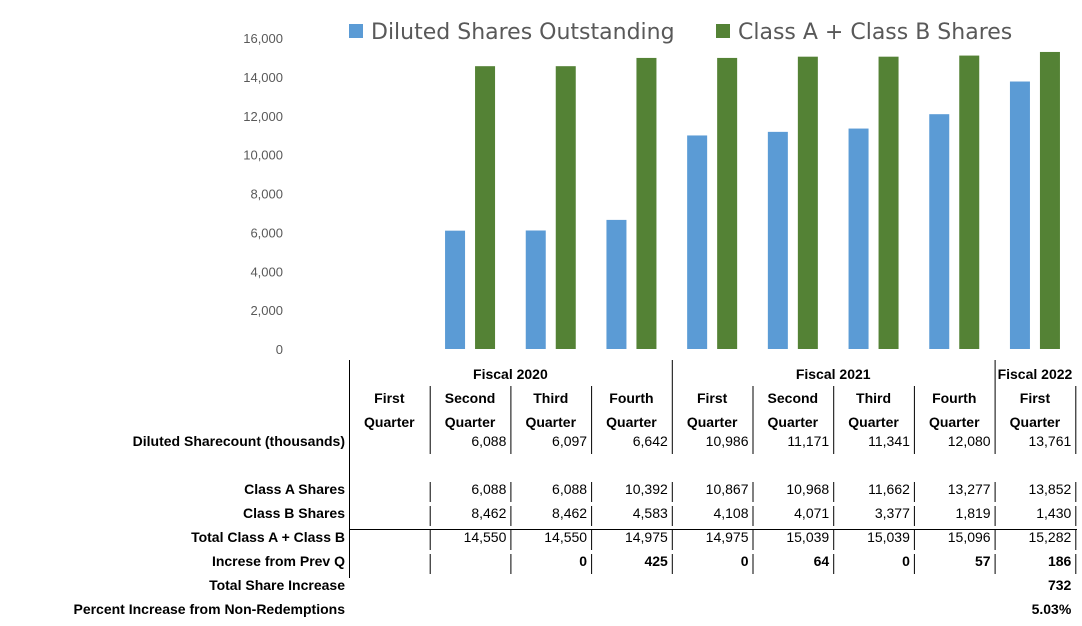 Image resolution: width=1082 pixels, height=626 pixels. I want to click on table-cell: 186, so click(1060, 561).